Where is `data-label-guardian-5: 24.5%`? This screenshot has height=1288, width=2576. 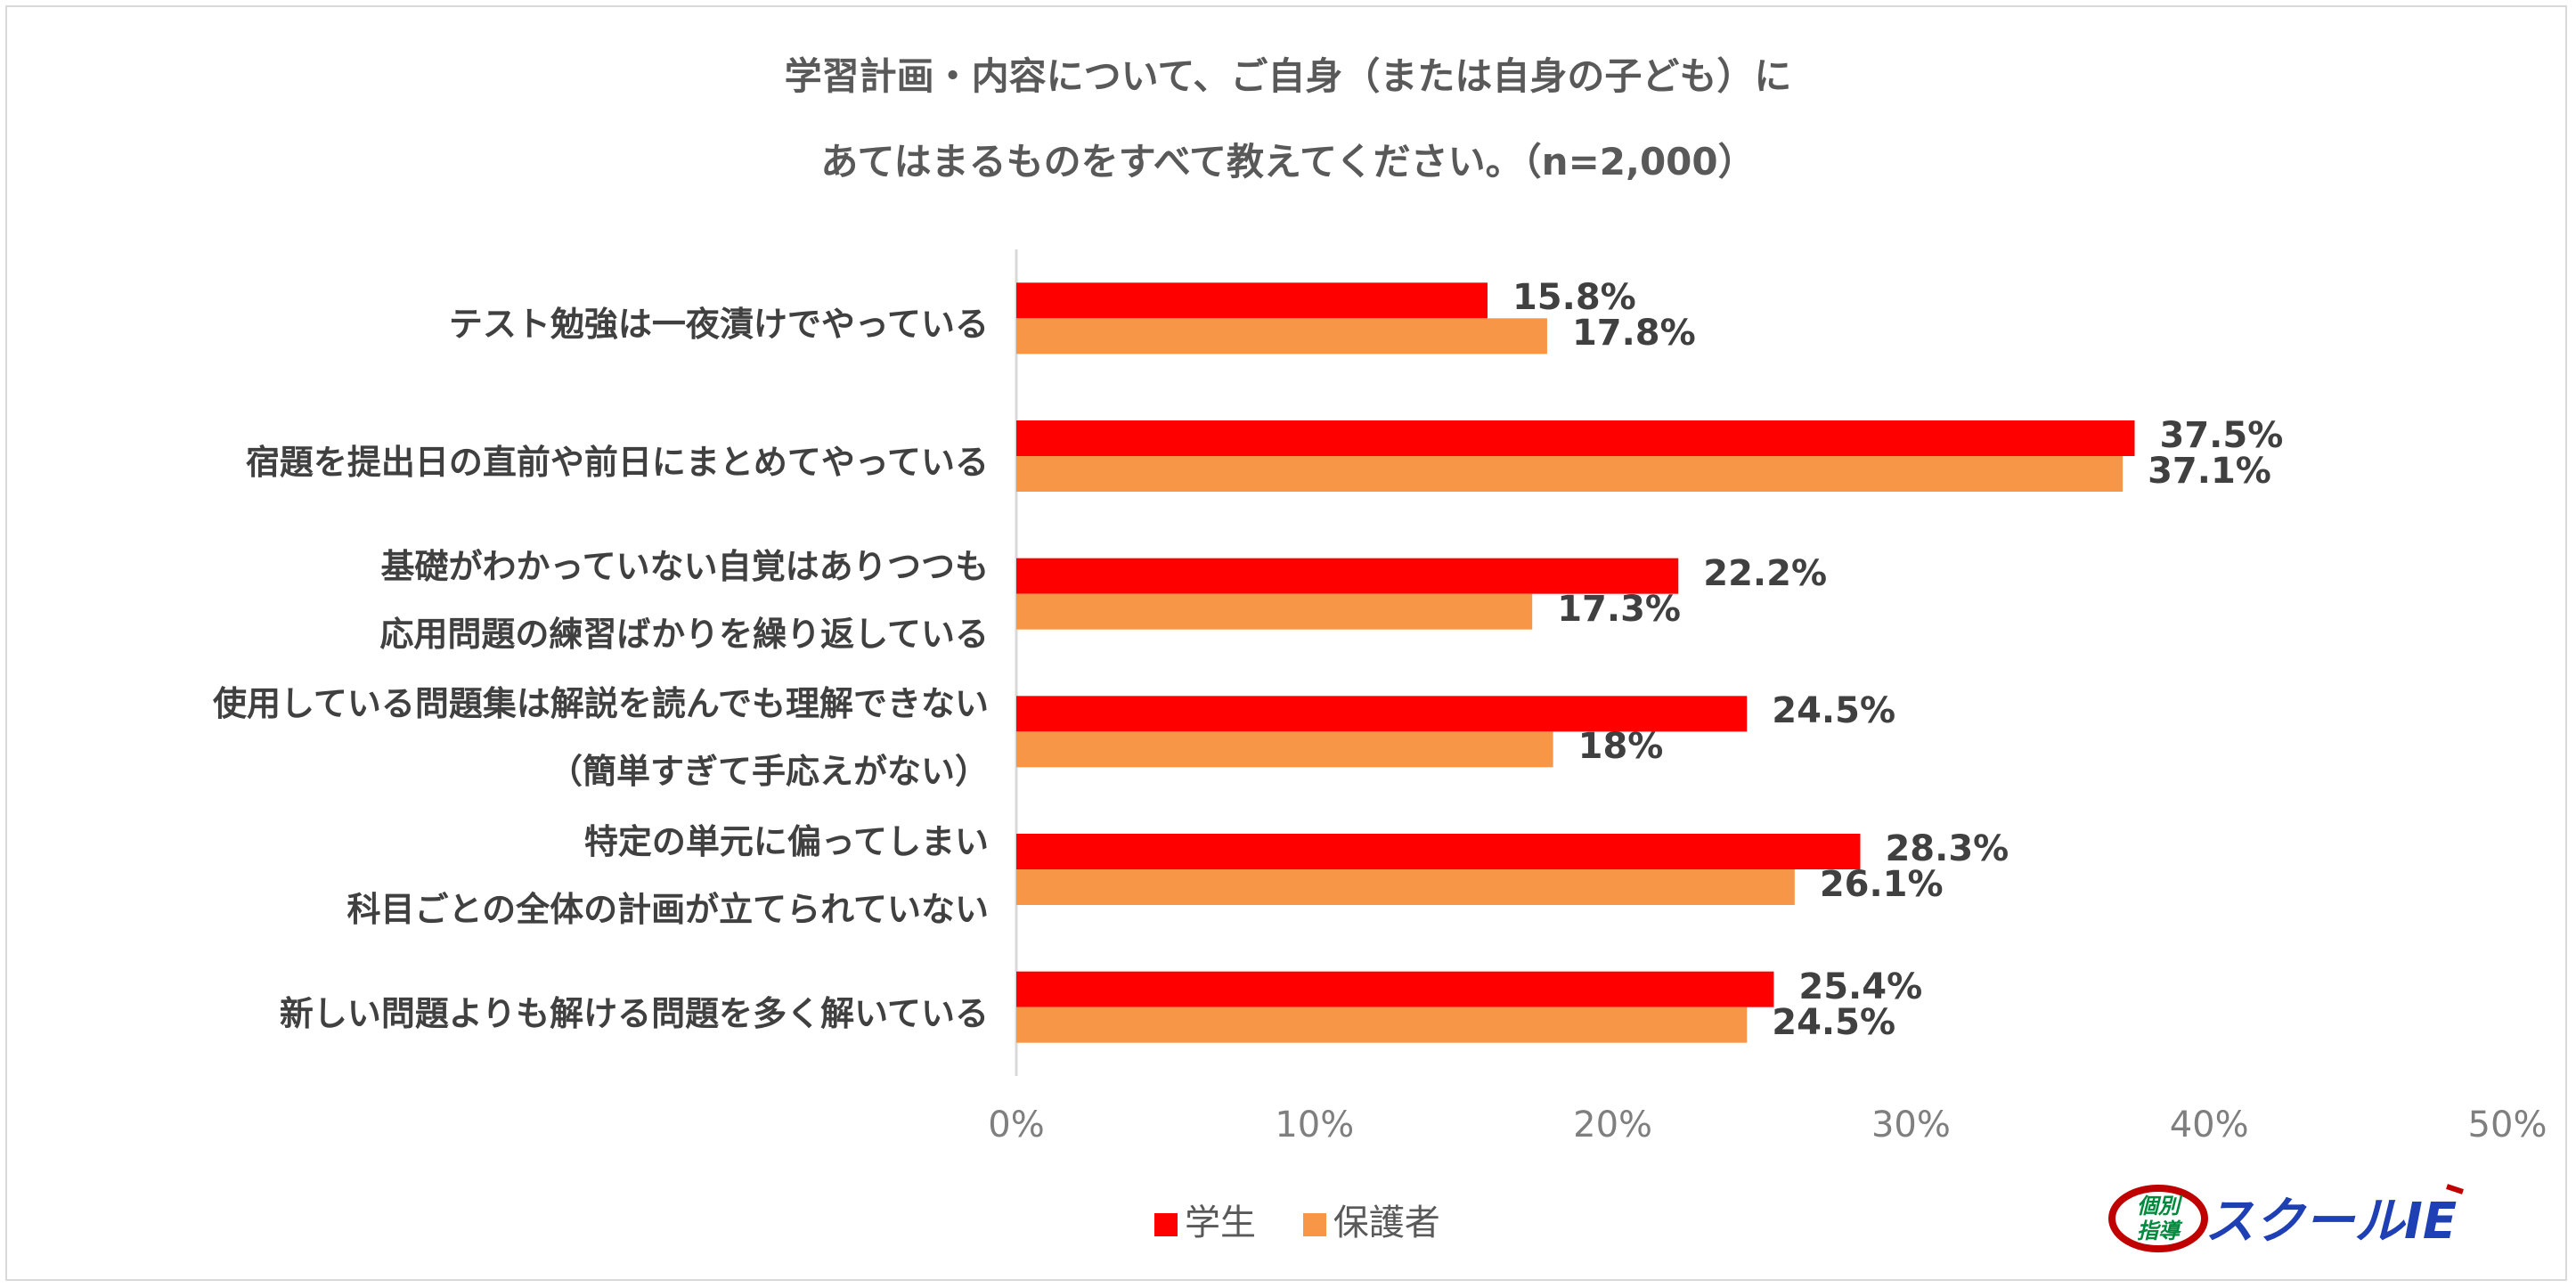 data-label-guardian-5: 24.5% is located at coordinates (1834, 1022).